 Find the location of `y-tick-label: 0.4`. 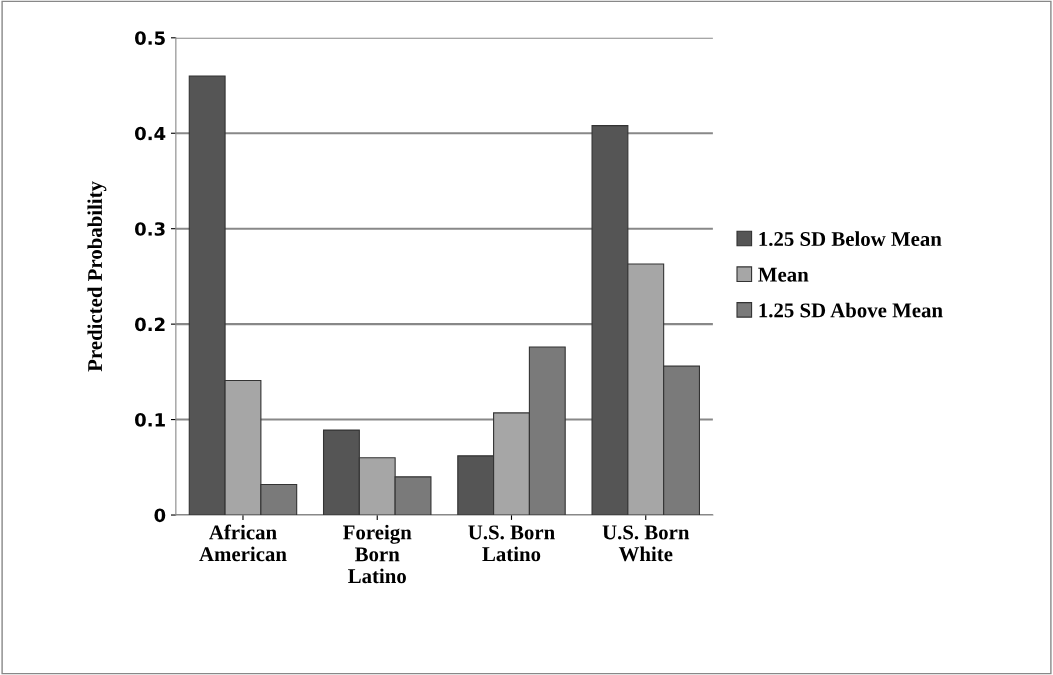

y-tick-label: 0.4 is located at coordinates (150, 133).